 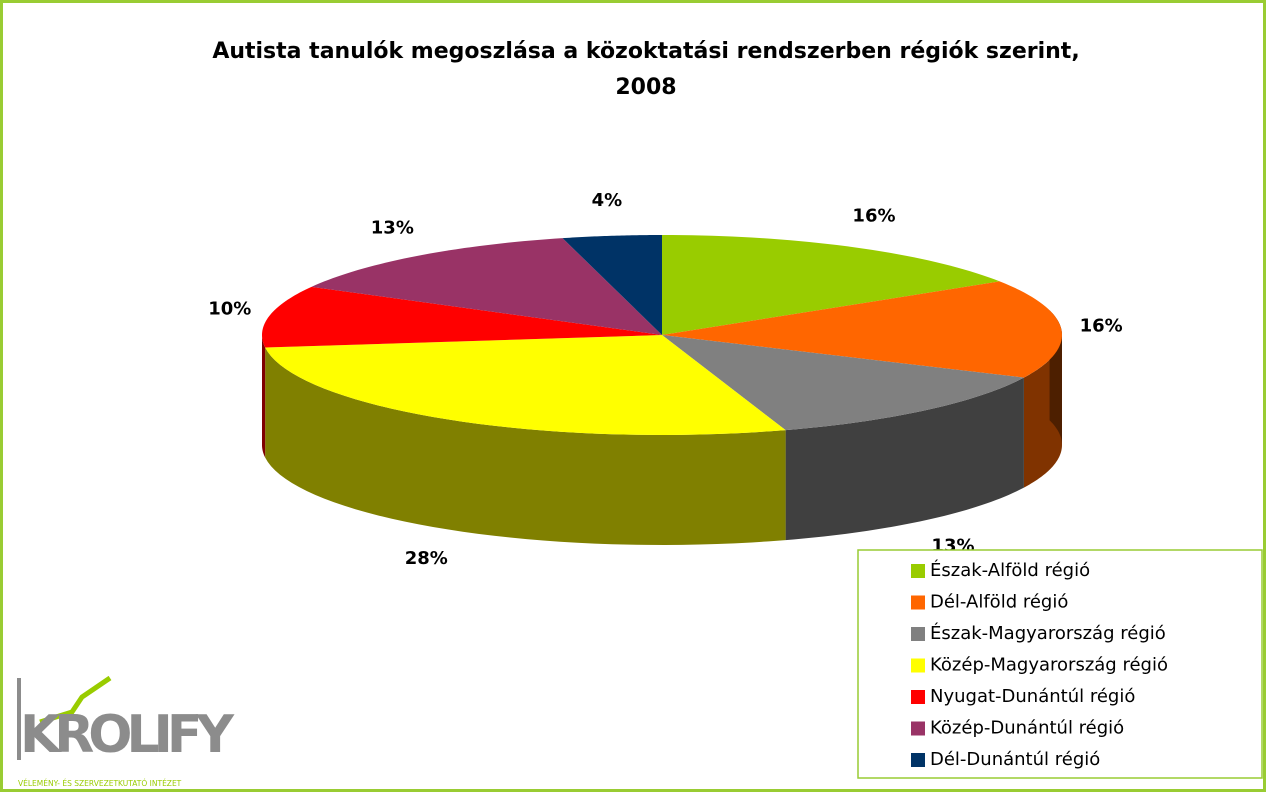 I want to click on chart-title: 2008, so click(x=645, y=87).